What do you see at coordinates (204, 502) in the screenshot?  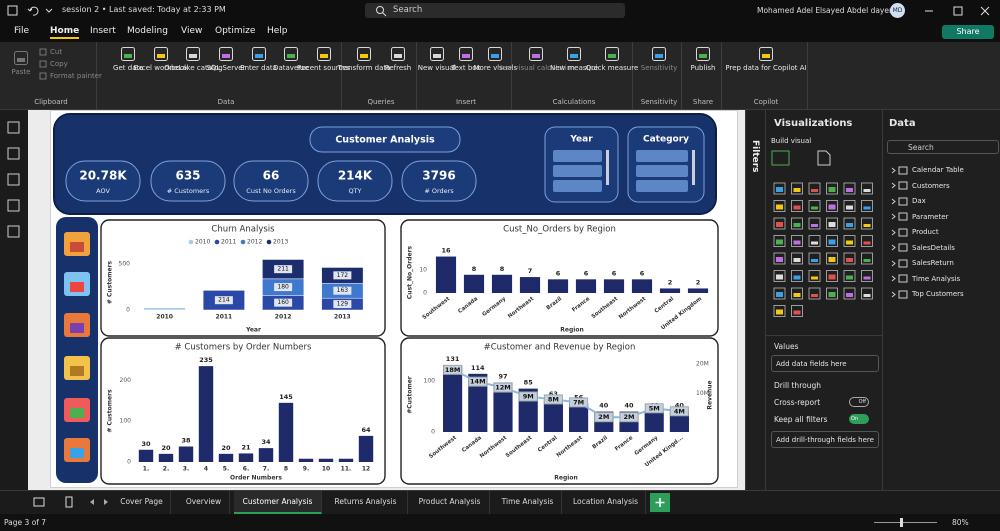 I see `page-tab: Overview` at bounding box center [204, 502].